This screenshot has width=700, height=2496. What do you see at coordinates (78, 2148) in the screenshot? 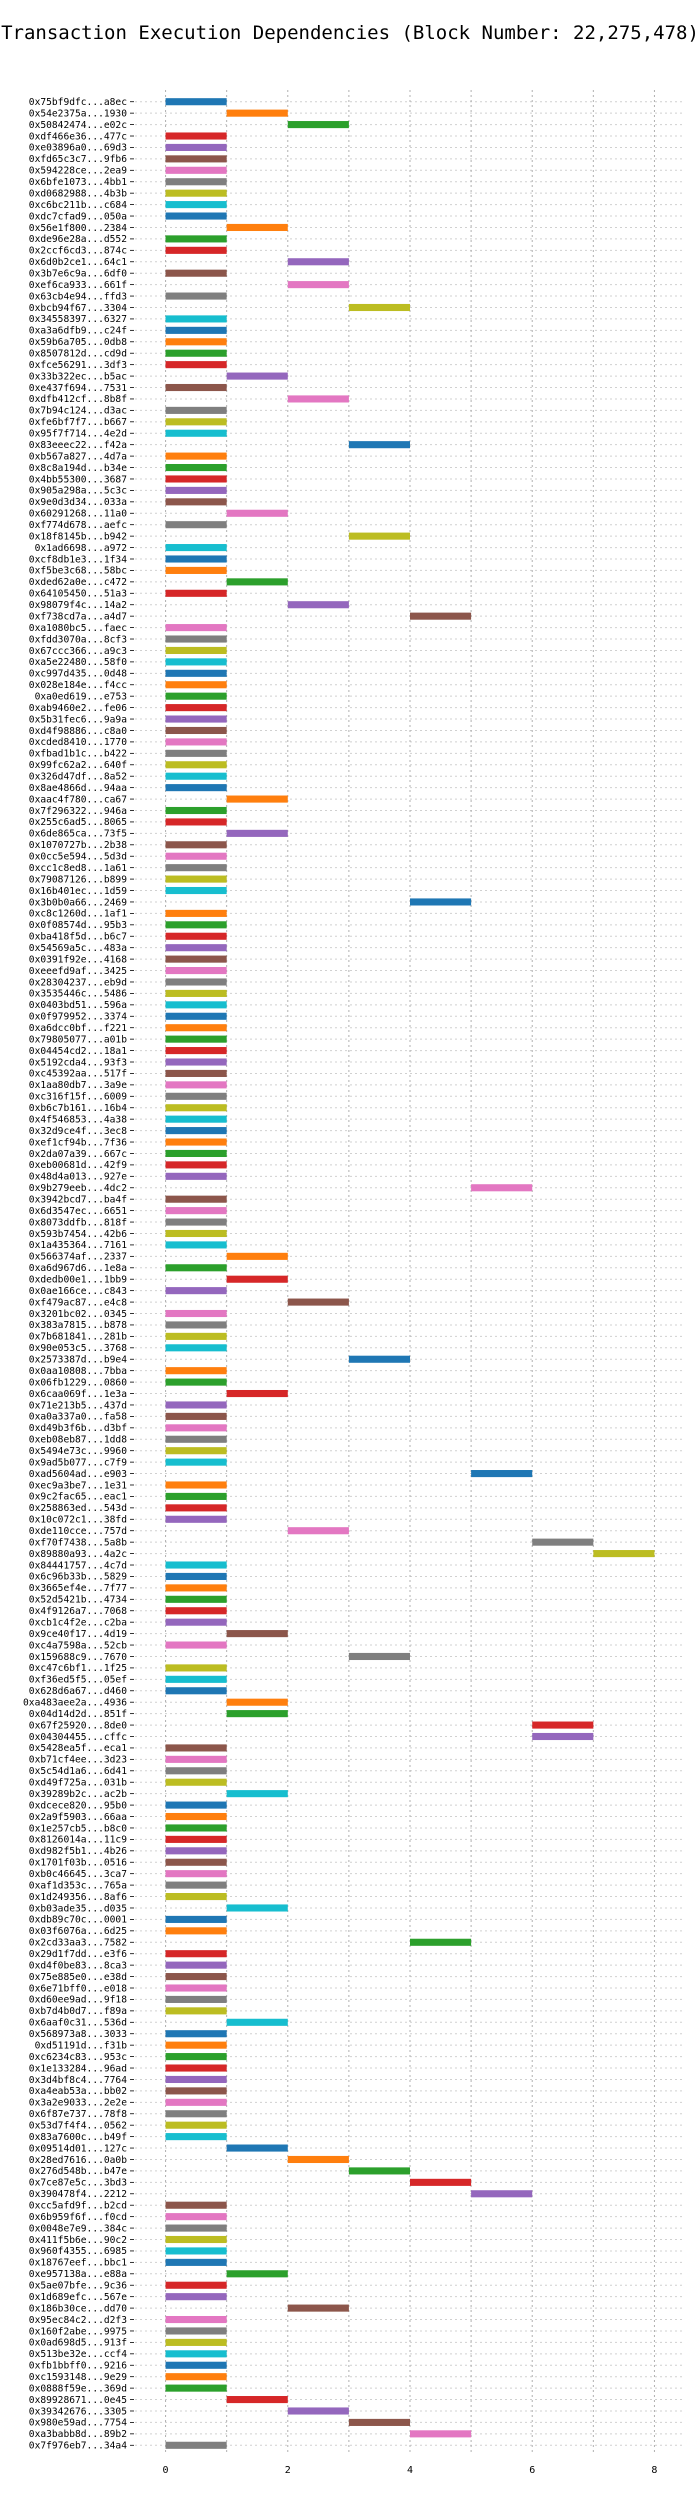
I see `y-tick-label: 0x09514d01...127c` at bounding box center [78, 2148].